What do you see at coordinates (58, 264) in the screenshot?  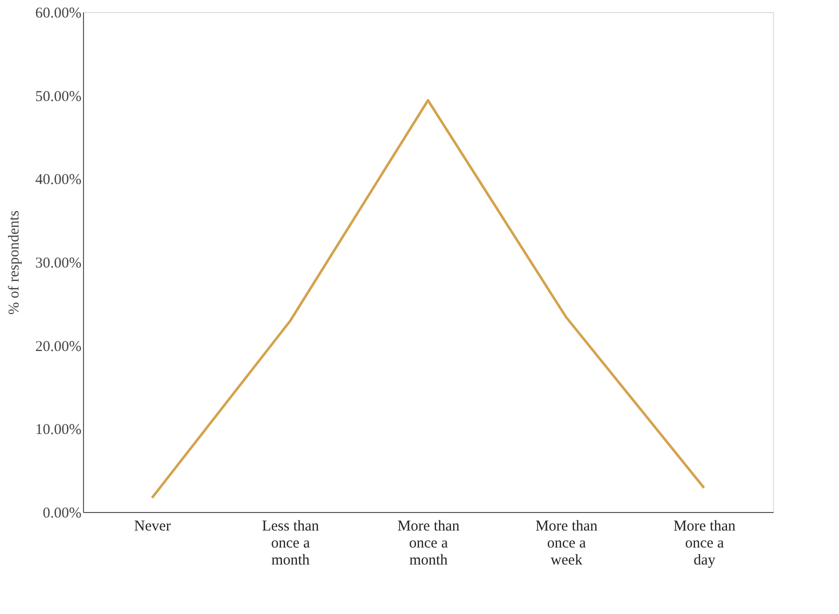 I see `y-tick-label: 30.00%` at bounding box center [58, 264].